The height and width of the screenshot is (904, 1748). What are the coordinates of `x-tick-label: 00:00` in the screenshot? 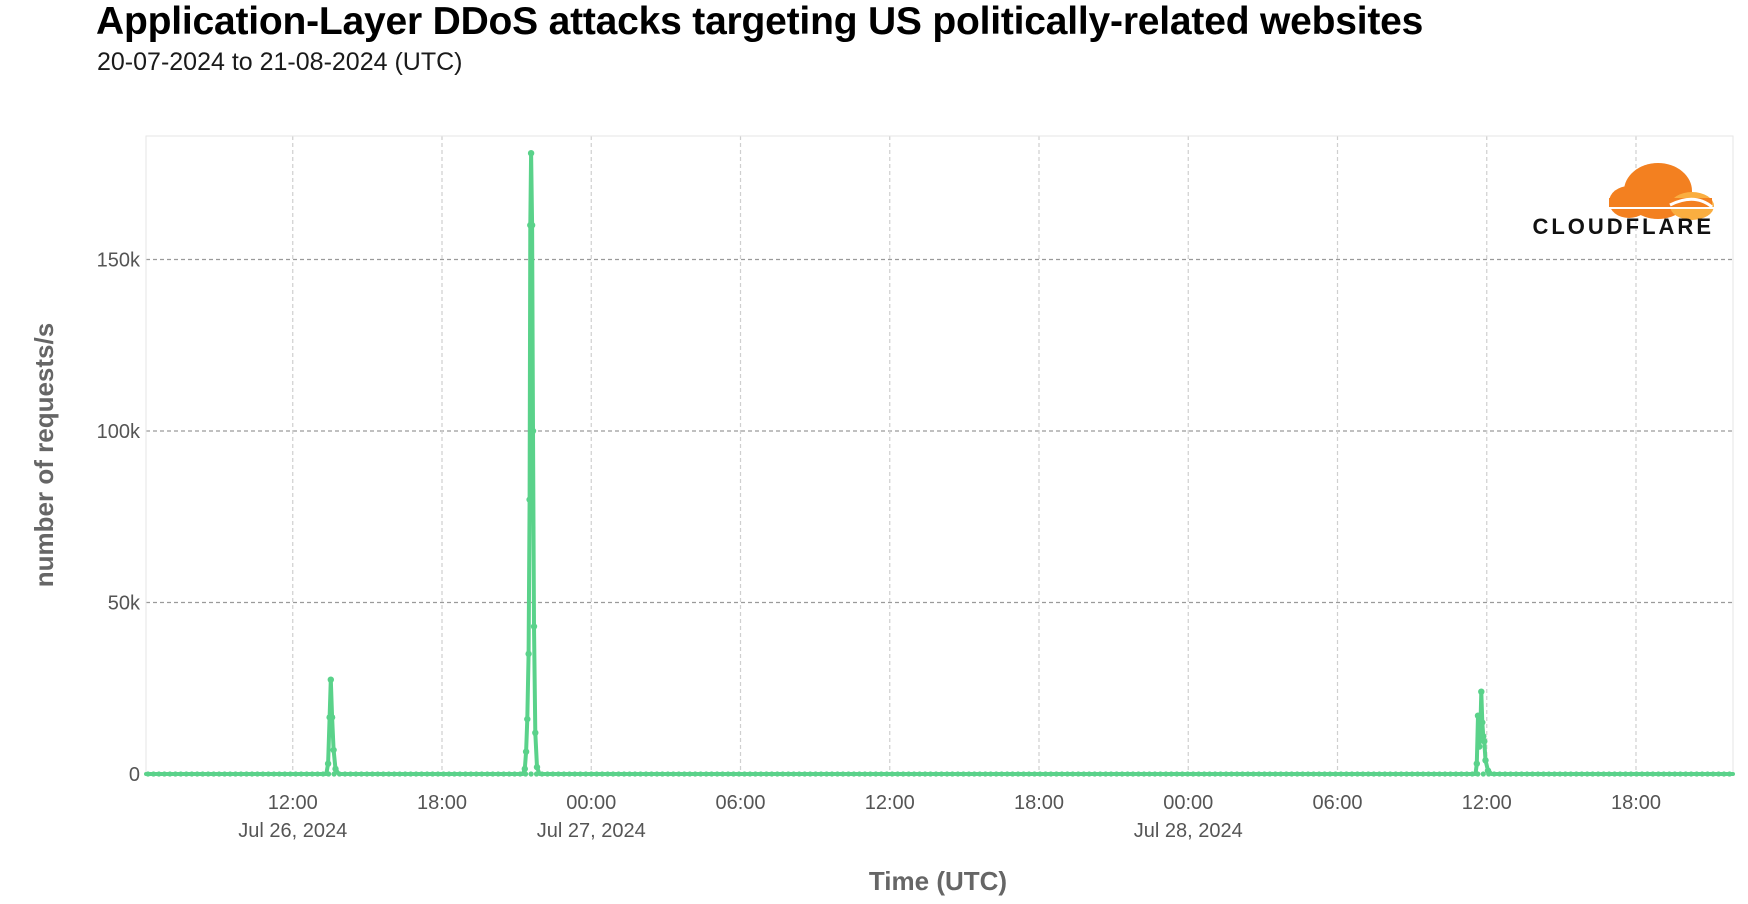 It's located at (591, 803).